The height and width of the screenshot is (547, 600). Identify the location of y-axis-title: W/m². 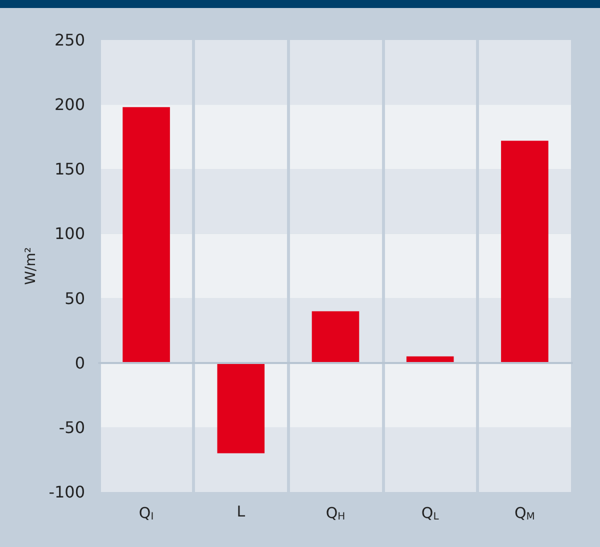
(30, 266).